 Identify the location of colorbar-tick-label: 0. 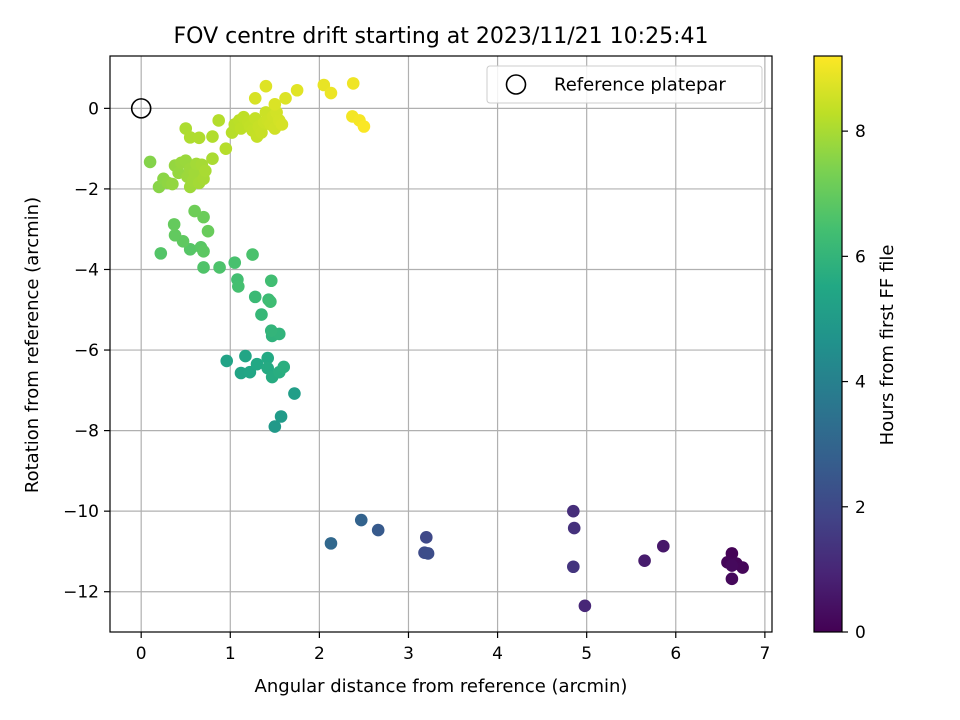
(860, 633).